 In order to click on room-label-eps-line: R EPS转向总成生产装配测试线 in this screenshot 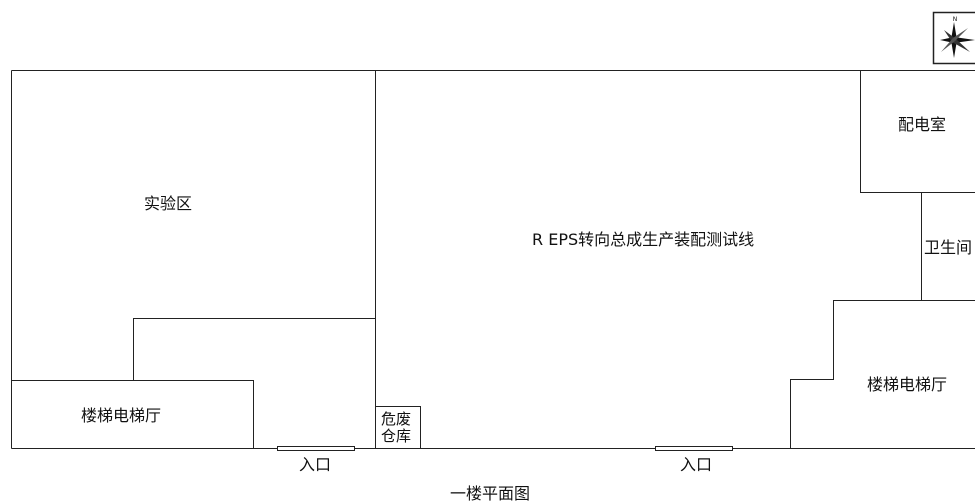, I will do `click(643, 240)`.